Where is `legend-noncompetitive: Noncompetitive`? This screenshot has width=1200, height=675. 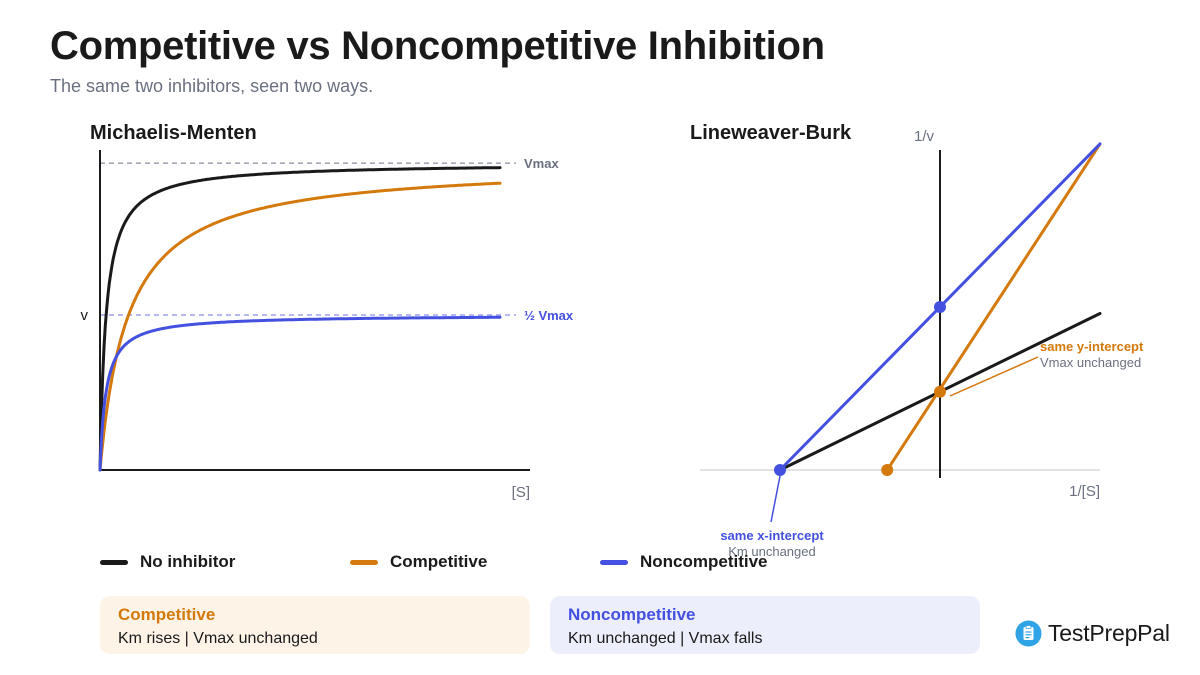 legend-noncompetitive: Noncompetitive is located at coordinates (684, 562).